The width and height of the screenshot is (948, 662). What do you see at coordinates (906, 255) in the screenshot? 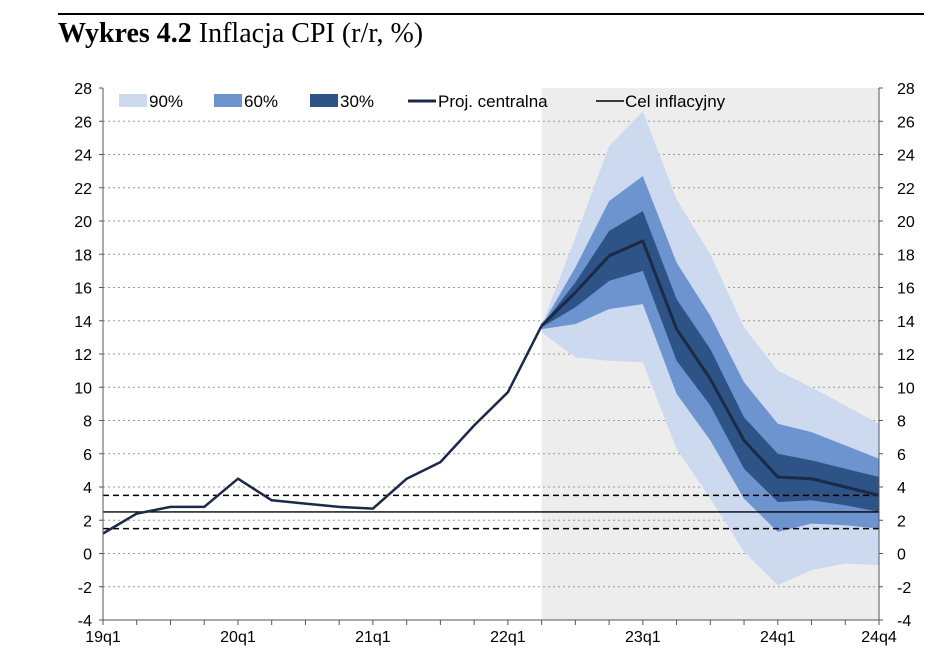
I see `y-tick-label-right: 18` at bounding box center [906, 255].